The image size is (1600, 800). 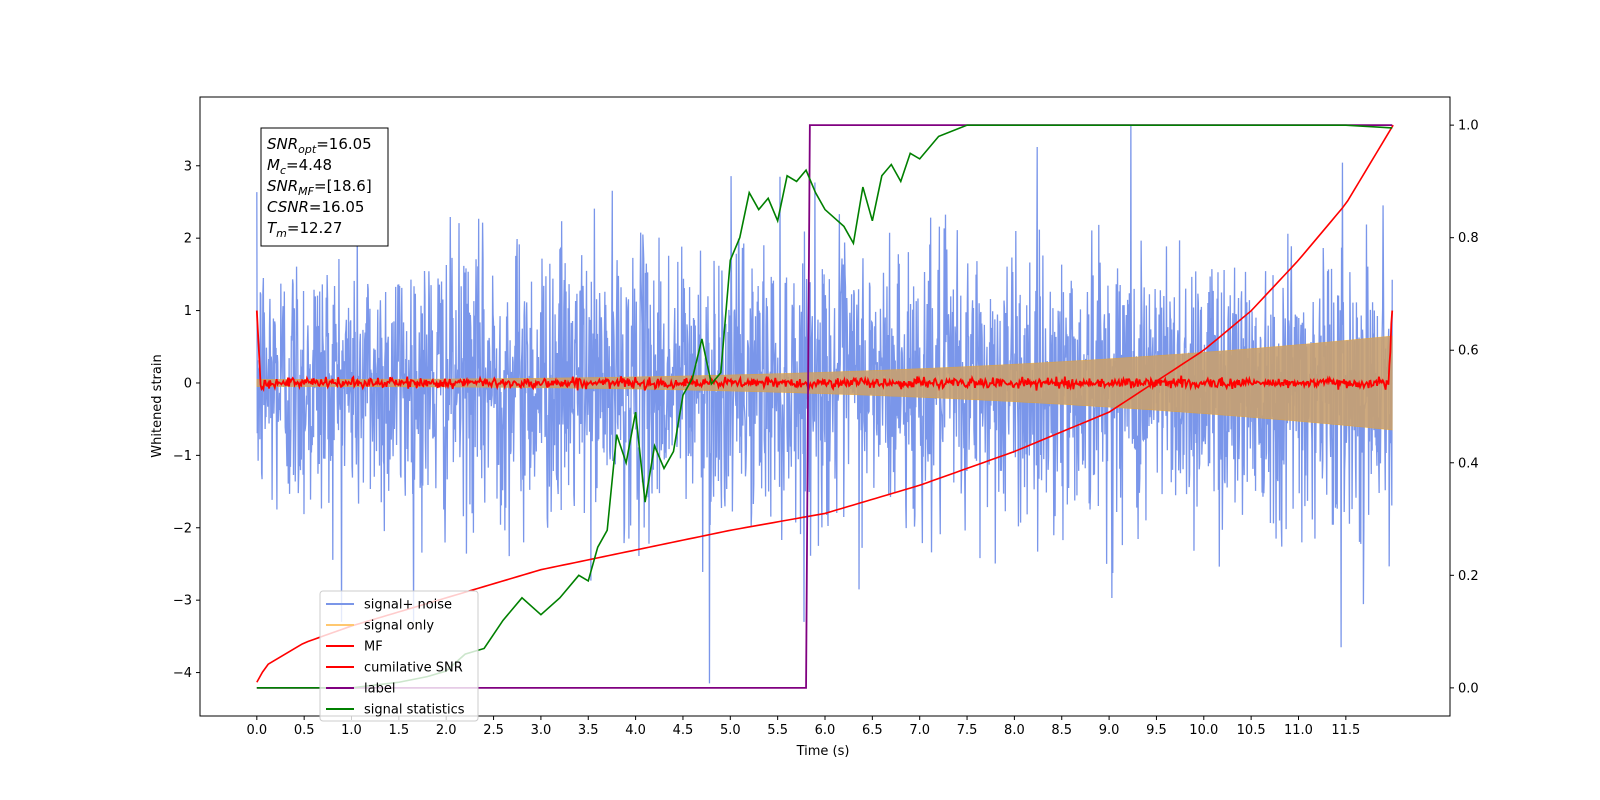 What do you see at coordinates (188, 166) in the screenshot?
I see `y-tick-label: 3` at bounding box center [188, 166].